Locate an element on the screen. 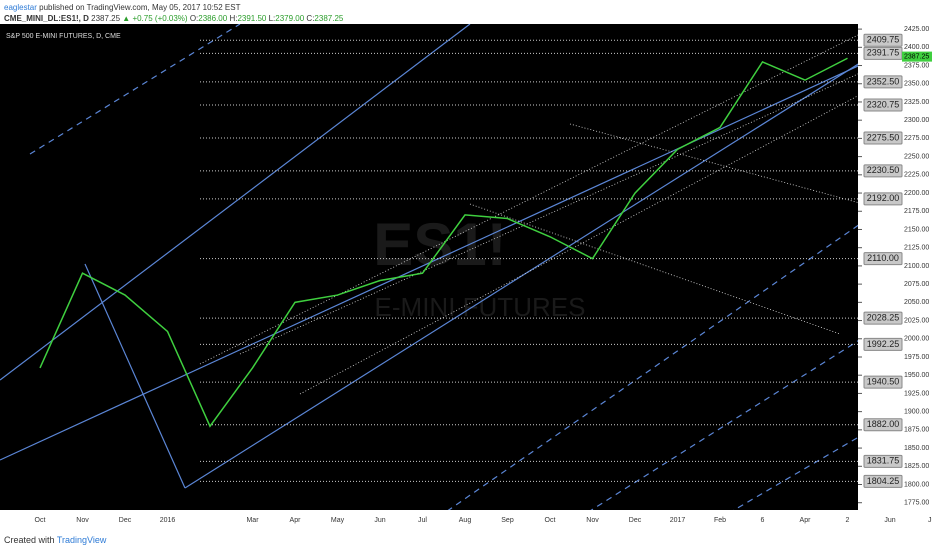 The width and height of the screenshot is (932, 550). y-tick-label: 2225.00 is located at coordinates (916, 175).